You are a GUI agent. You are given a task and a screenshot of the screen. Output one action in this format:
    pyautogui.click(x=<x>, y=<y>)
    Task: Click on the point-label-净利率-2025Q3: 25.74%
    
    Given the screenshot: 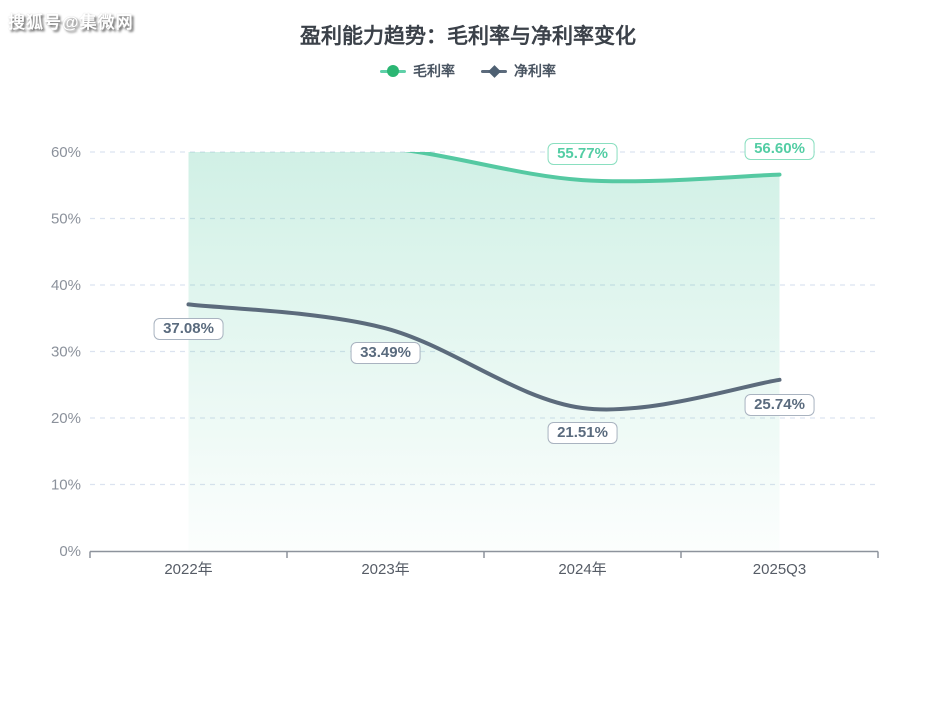 What is the action you would take?
    pyautogui.click(x=779, y=404)
    